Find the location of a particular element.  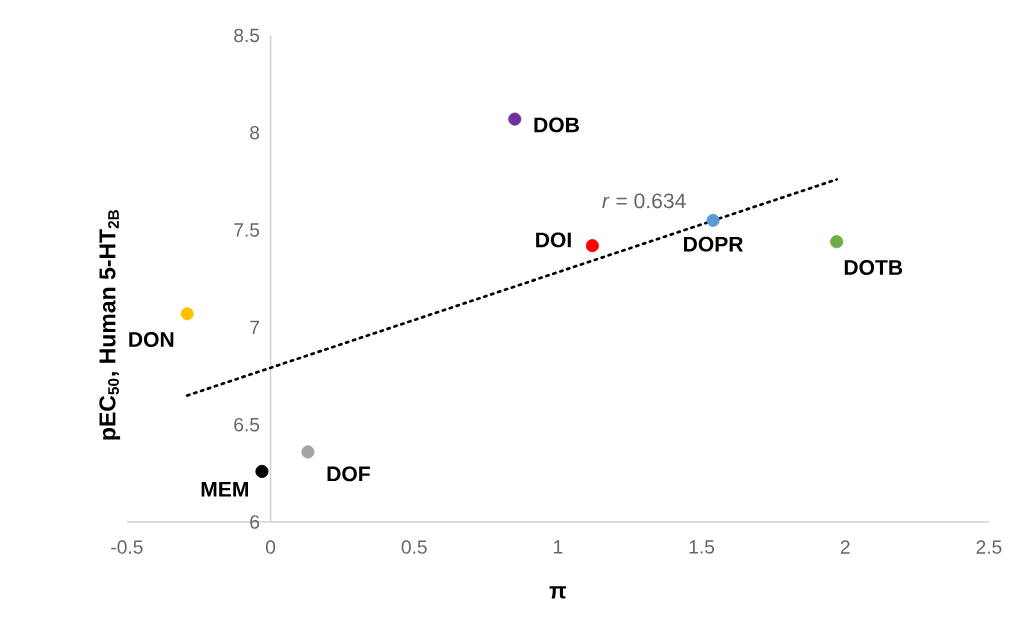

series-label: DOB is located at coordinates (556, 125).